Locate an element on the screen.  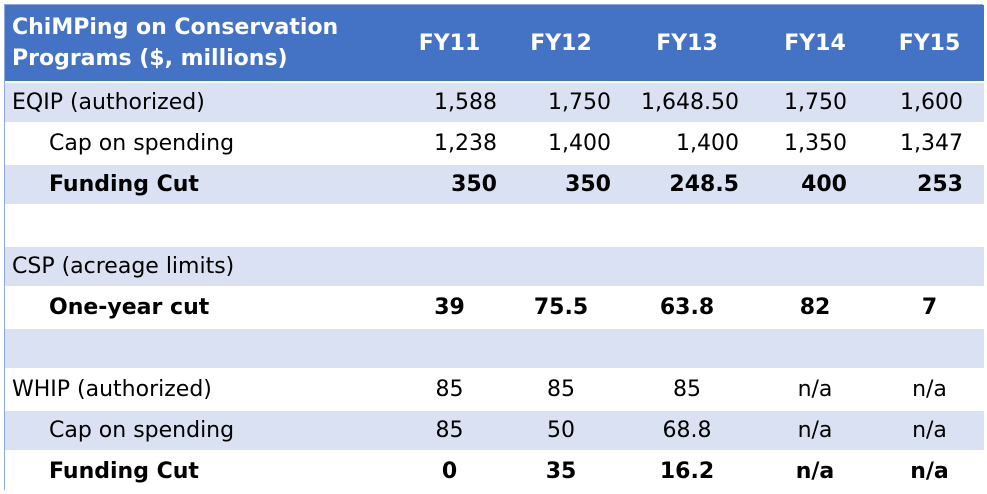
table-cell: 16.2 is located at coordinates (687, 472).